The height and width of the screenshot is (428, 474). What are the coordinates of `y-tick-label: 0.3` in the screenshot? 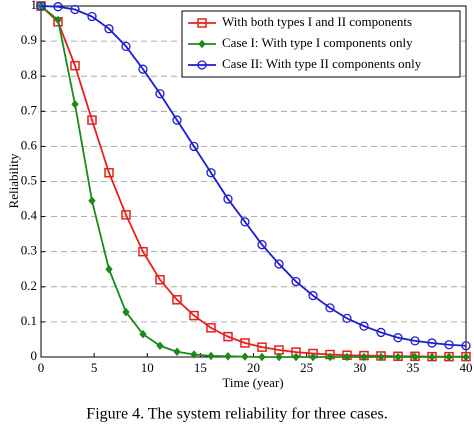 It's located at (29, 250).